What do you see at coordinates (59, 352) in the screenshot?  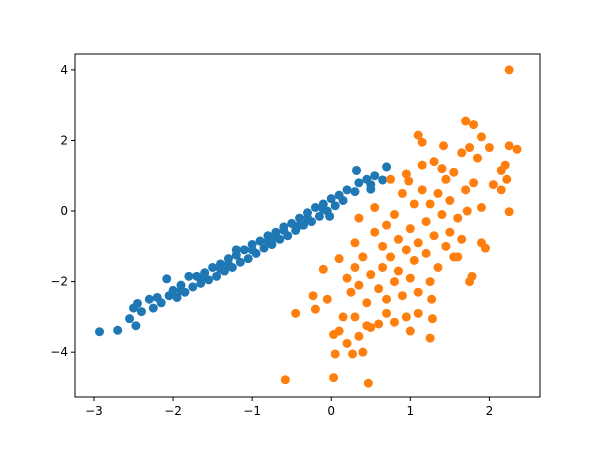 I see `y-tick-label: −4` at bounding box center [59, 352].